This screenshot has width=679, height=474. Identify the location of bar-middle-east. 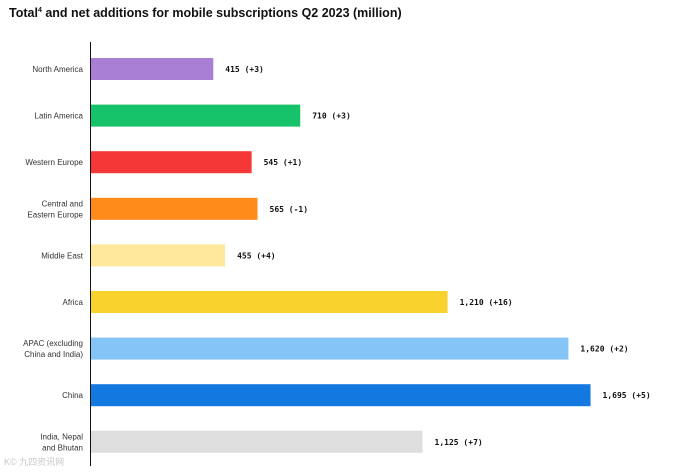
(158, 255).